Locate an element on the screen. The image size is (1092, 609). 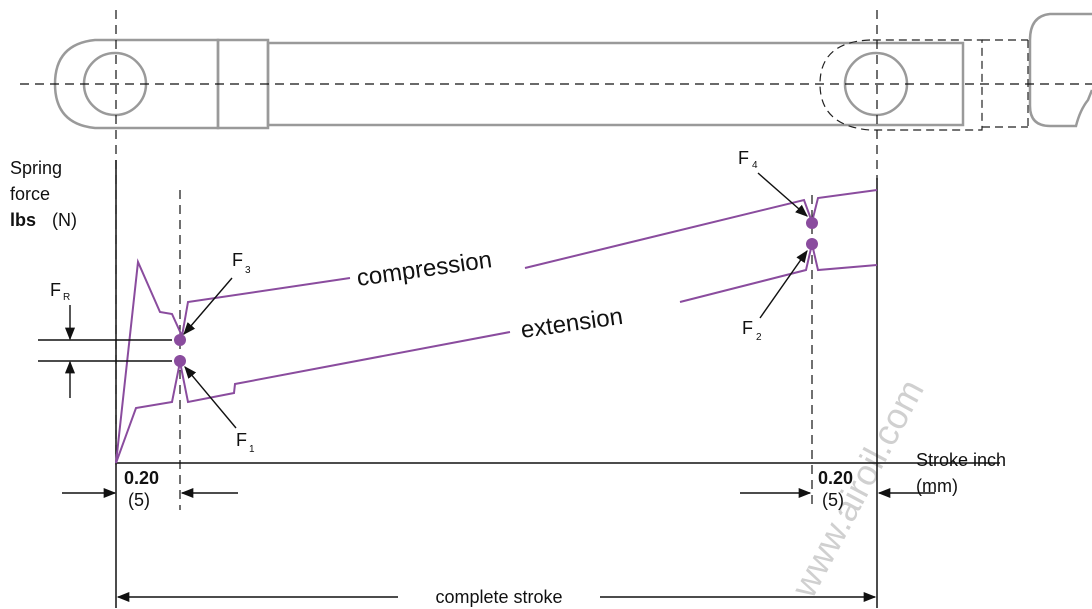
extension-curve is located at coordinates (313, 397).